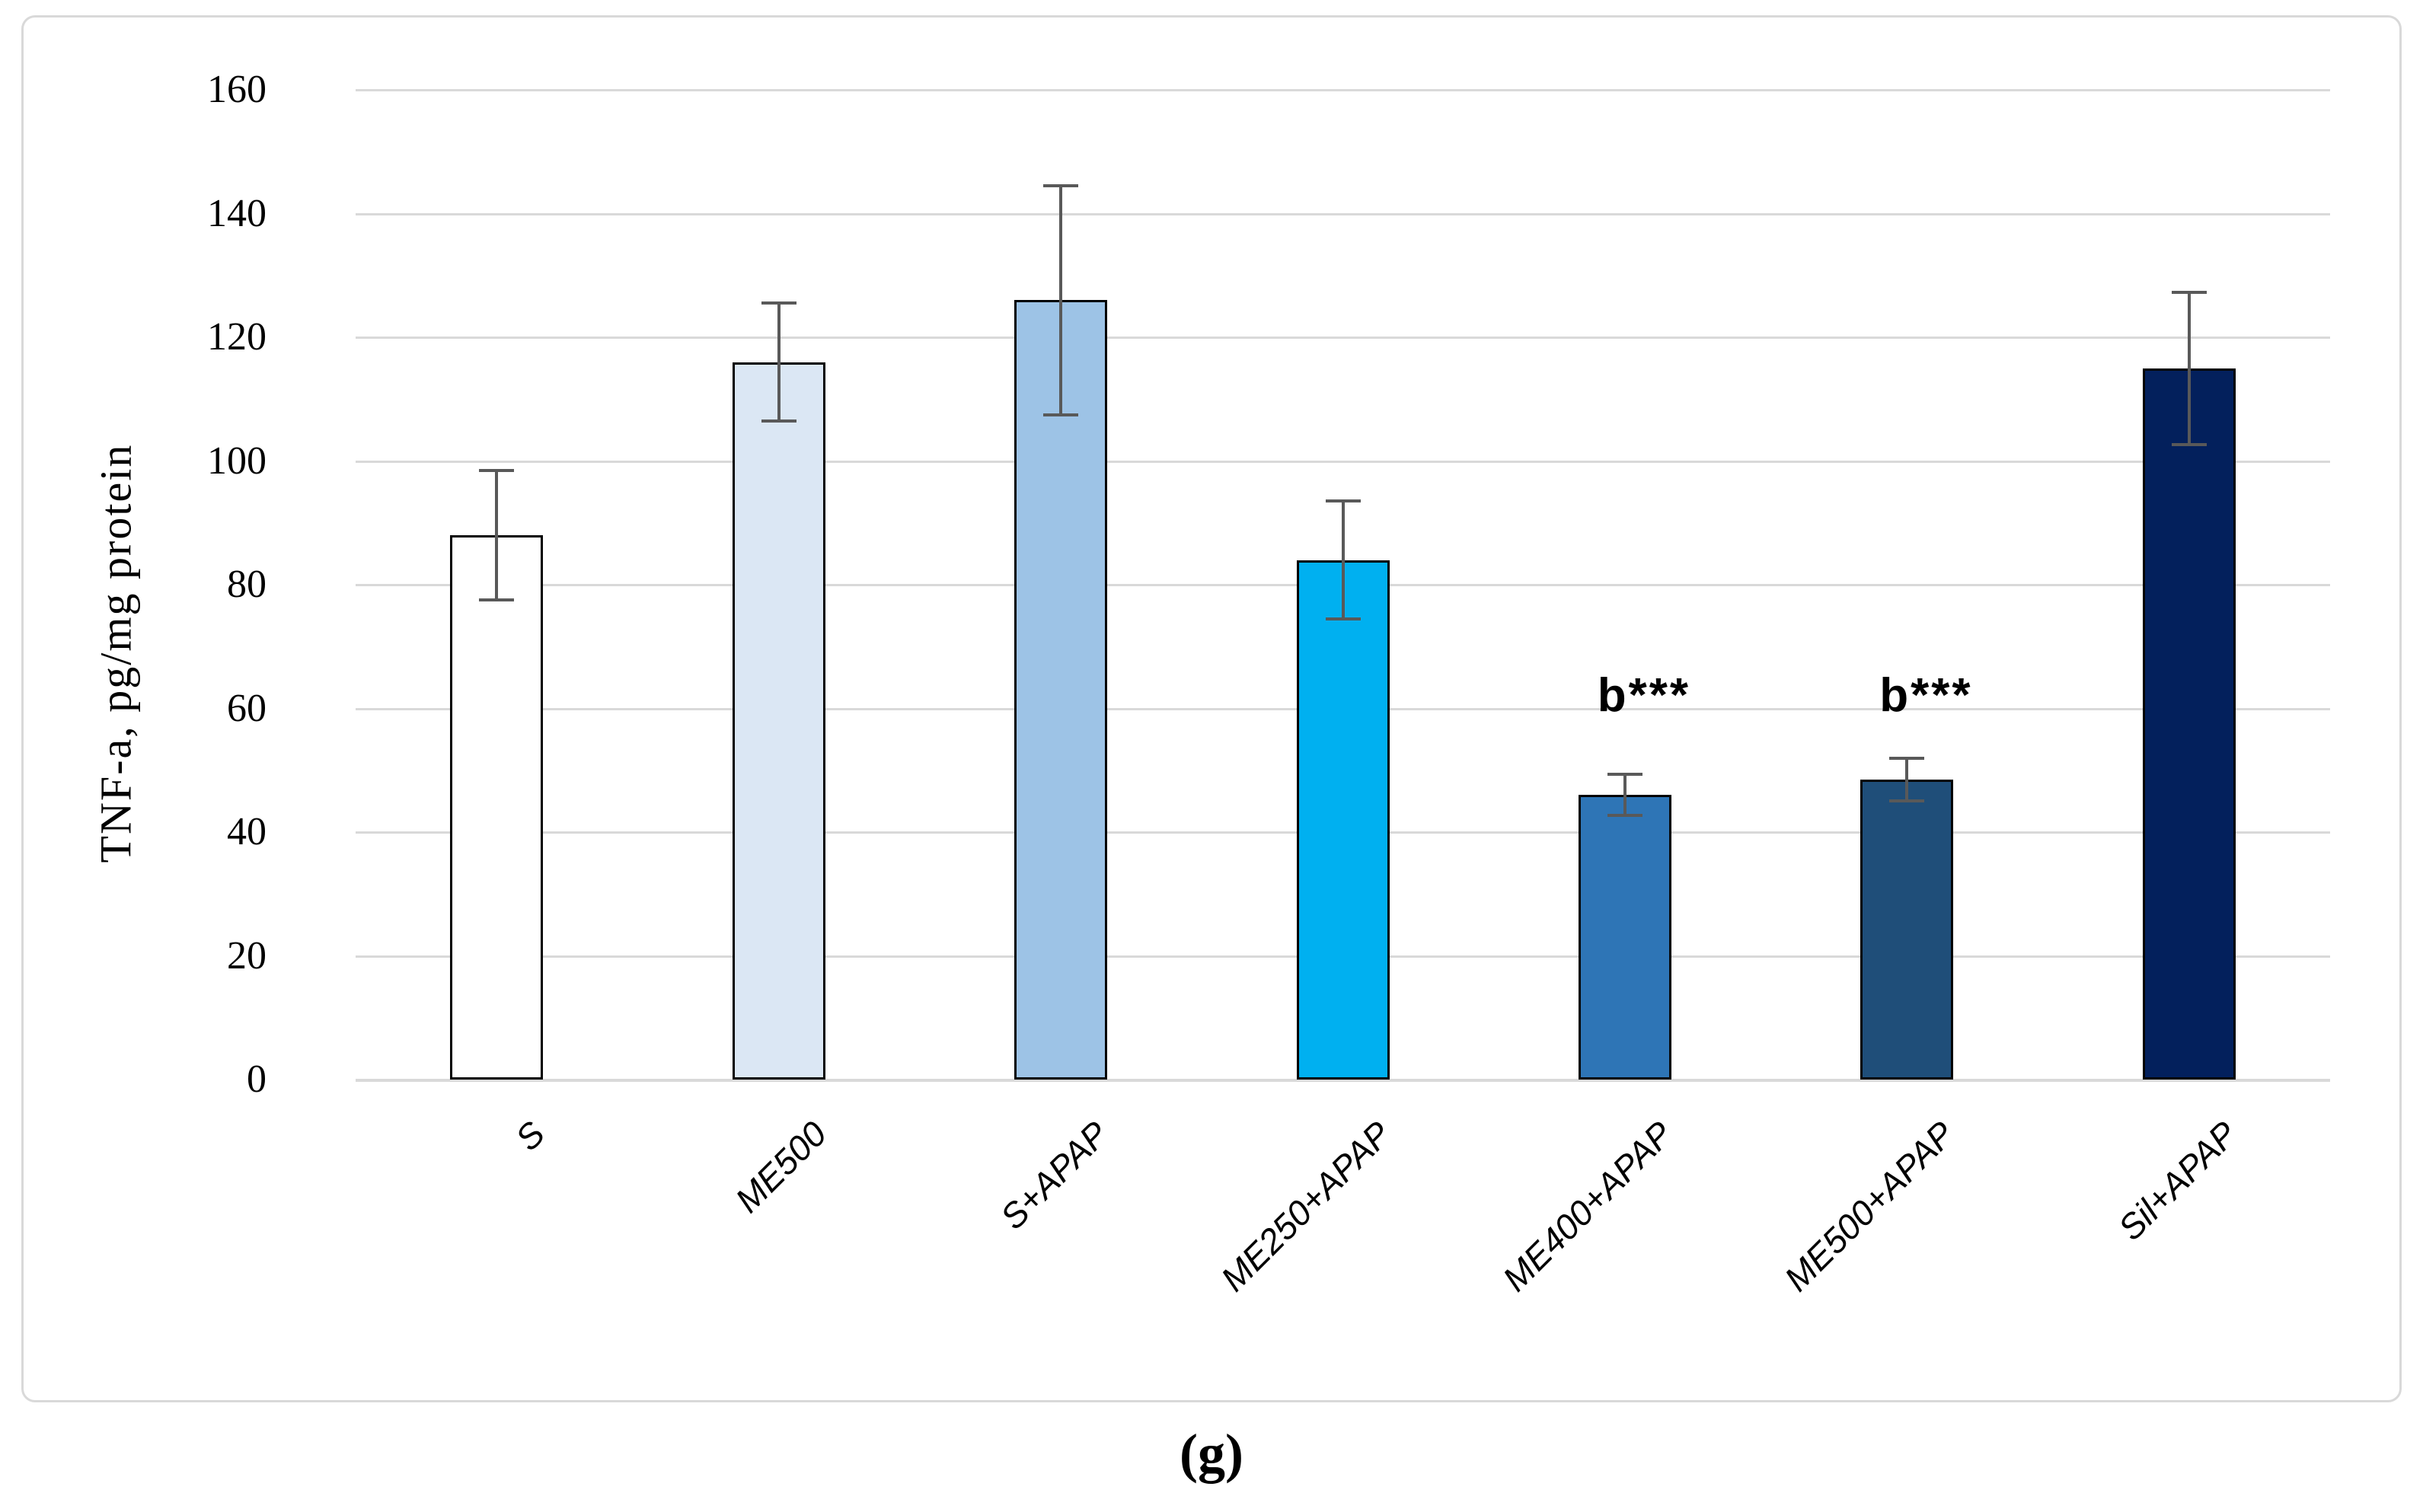 This screenshot has height=1512, width=2423. Describe the element at coordinates (247, 955) in the screenshot. I see `y-tick-label: 20` at that location.